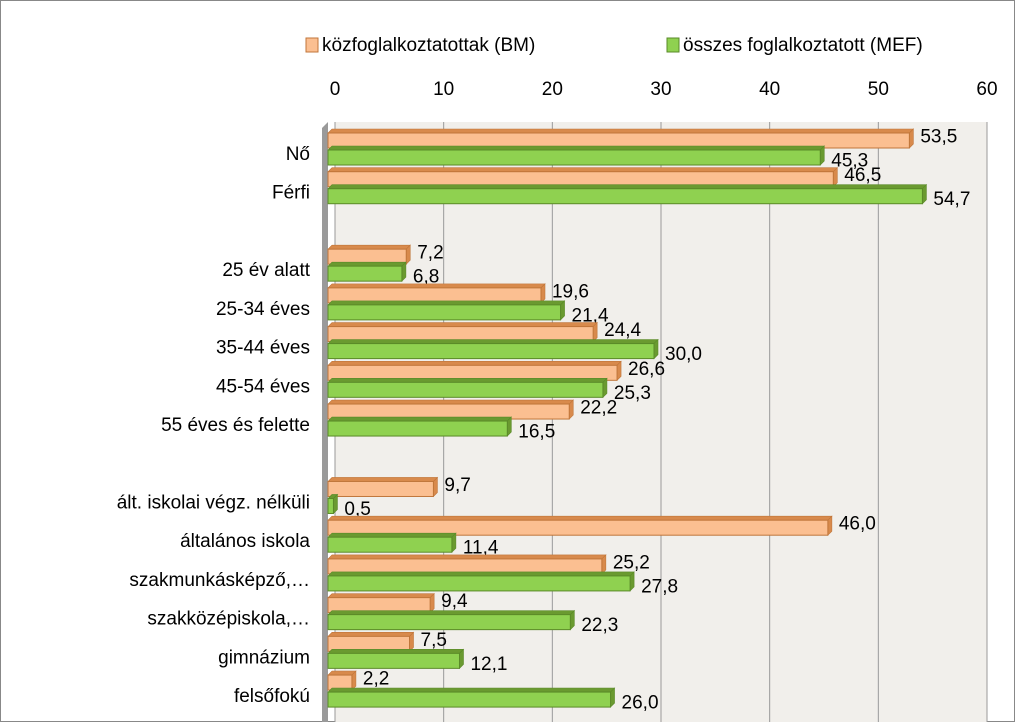 This screenshot has width=1015, height=722. I want to click on y-tick-label: 25 év alatt, so click(266, 270).